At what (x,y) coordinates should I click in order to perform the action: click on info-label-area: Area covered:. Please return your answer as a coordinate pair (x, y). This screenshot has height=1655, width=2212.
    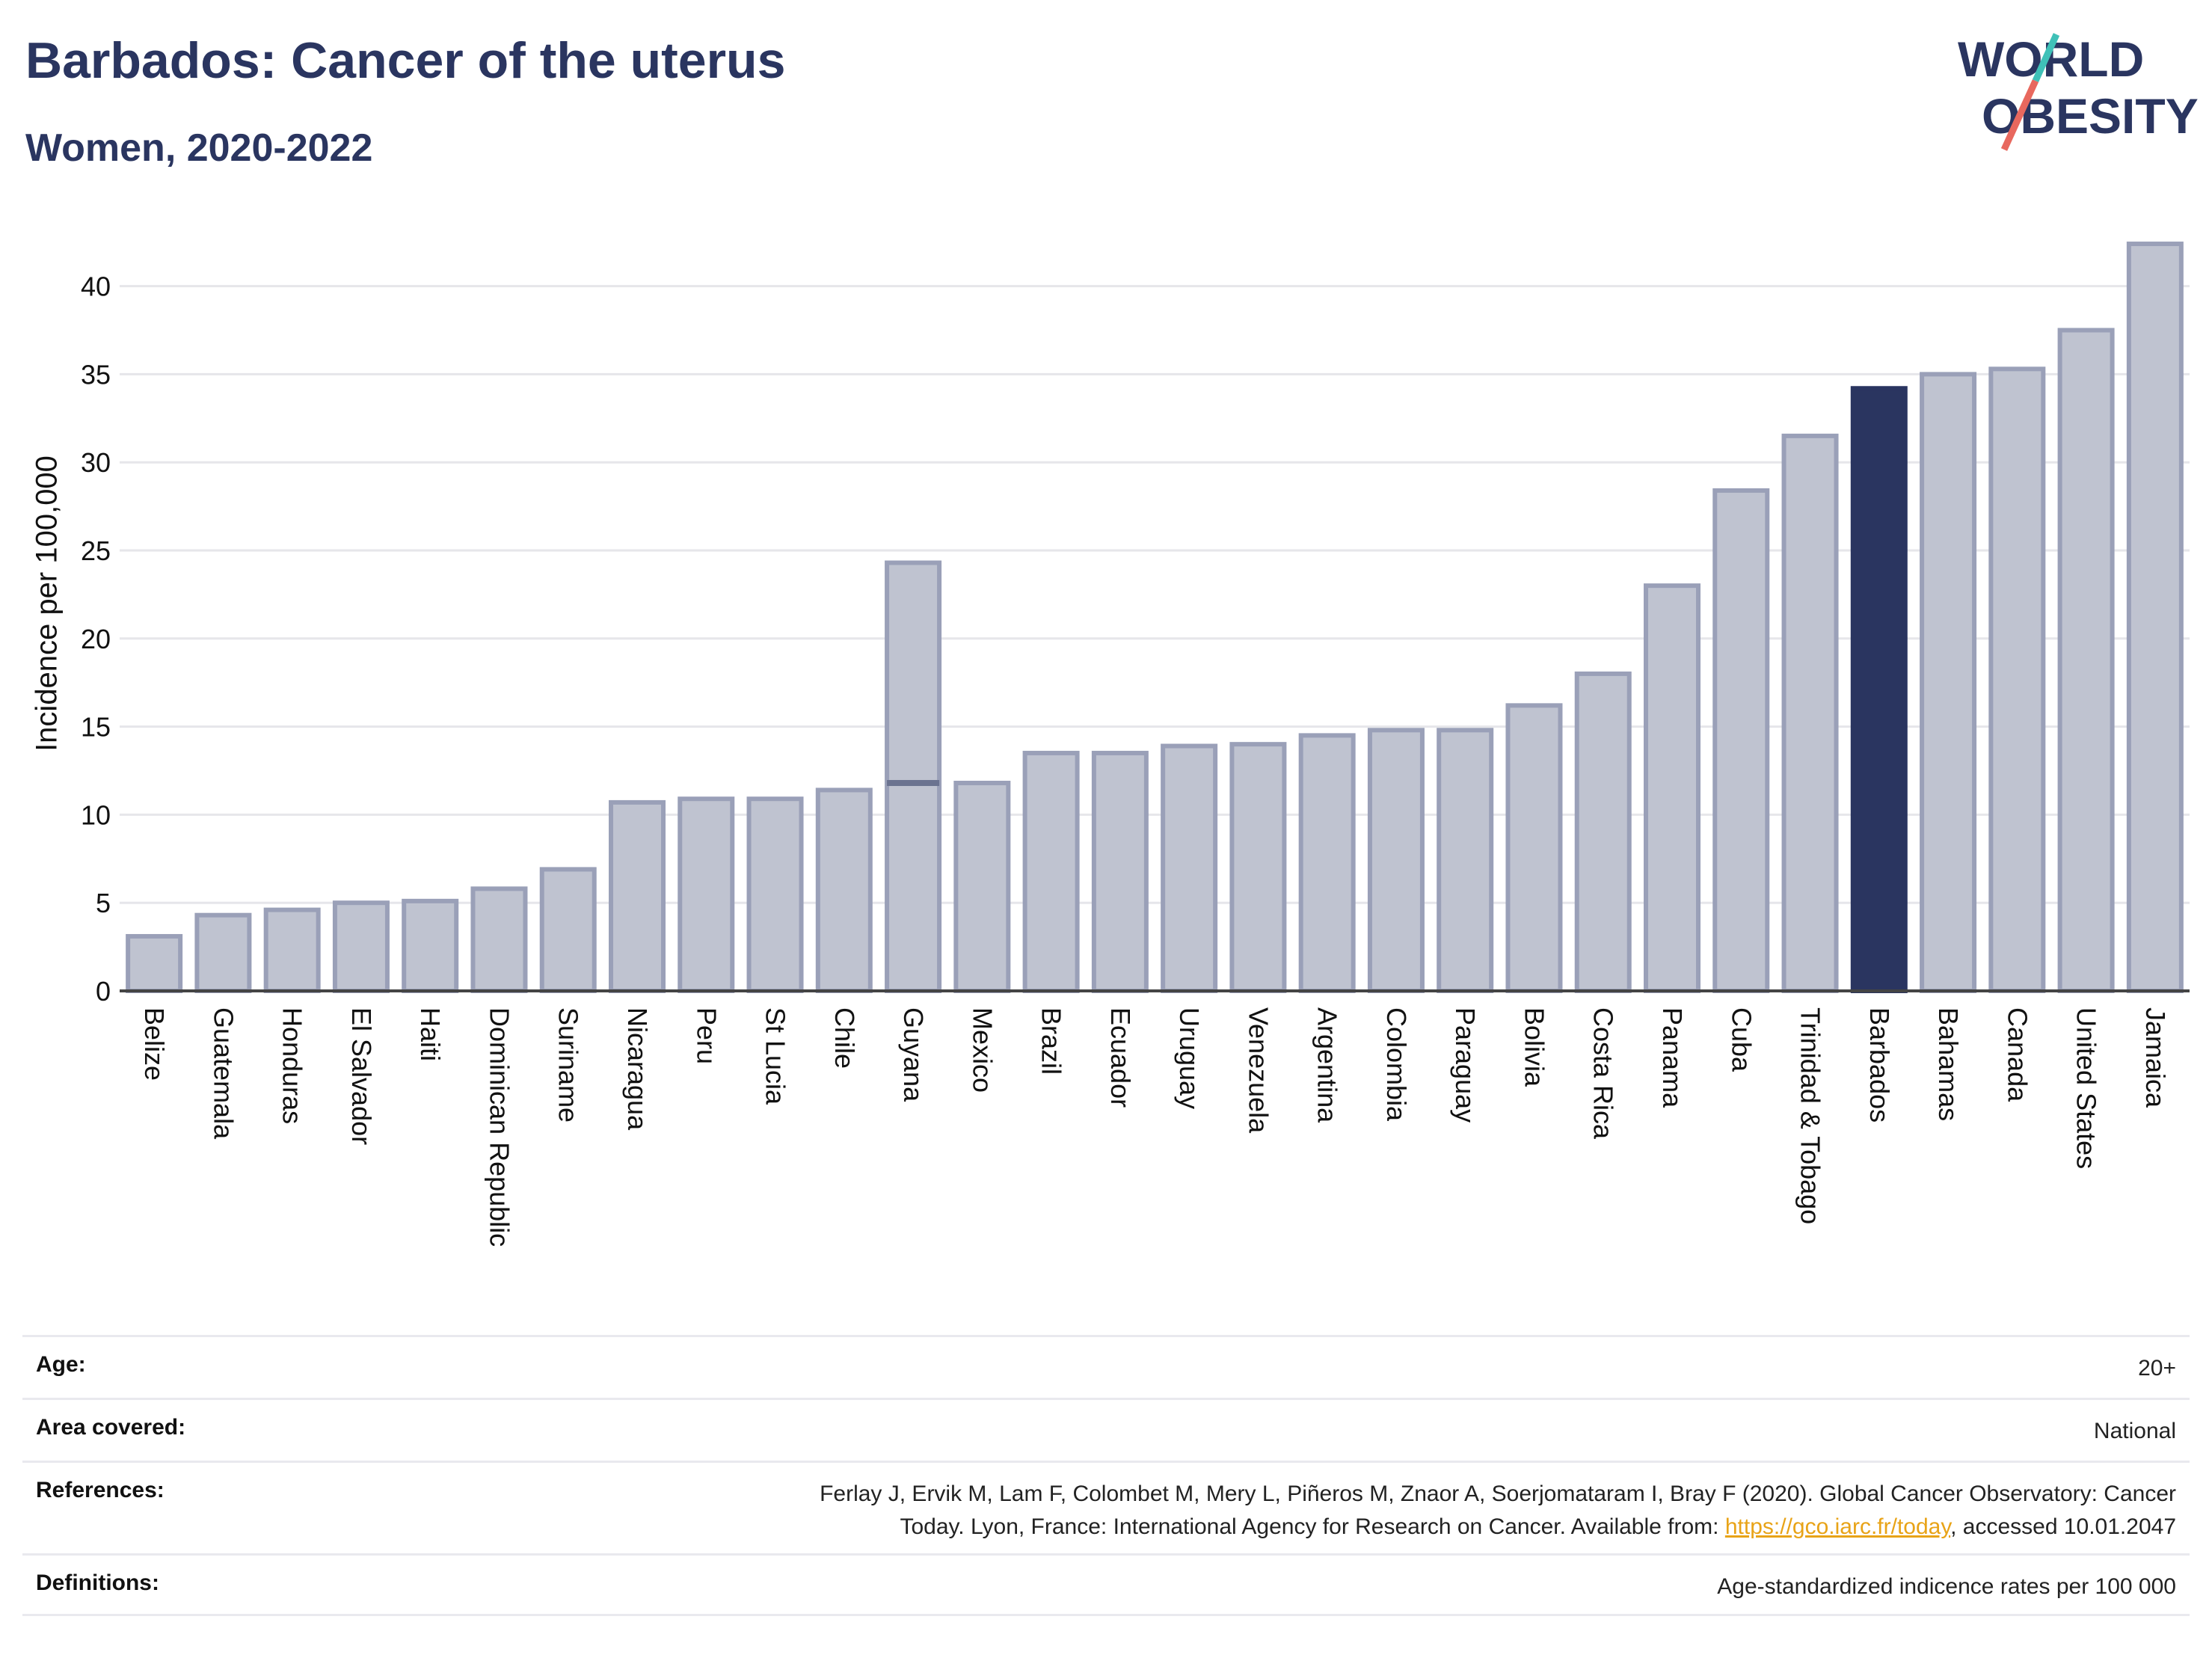
    Looking at the image, I should click on (111, 1427).